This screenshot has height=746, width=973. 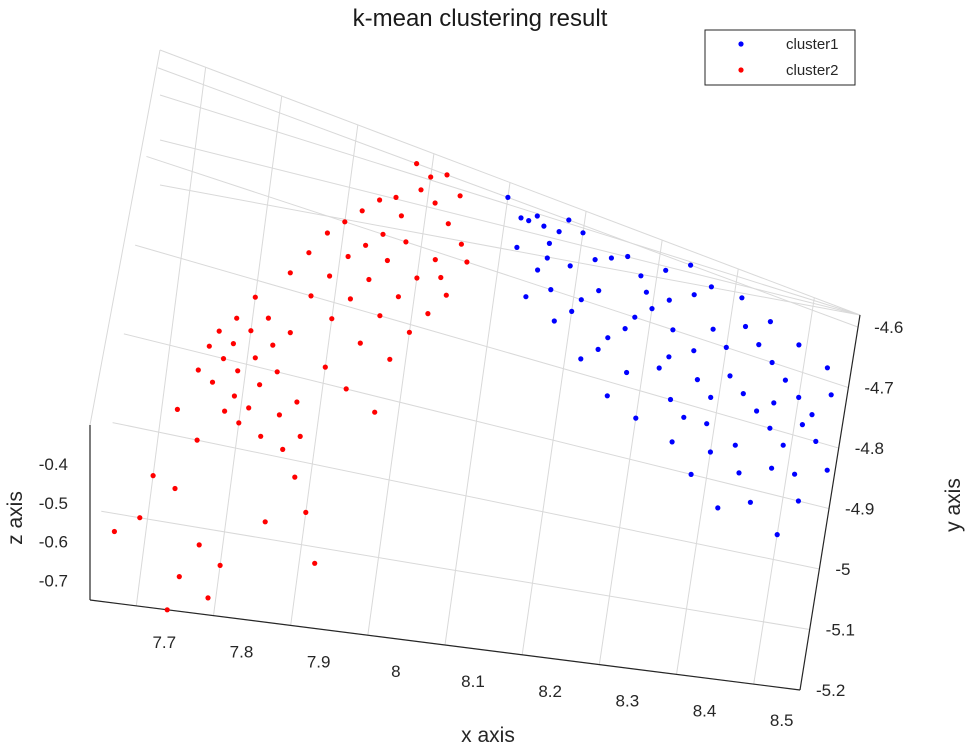 I want to click on x-tick-label: 7.8, so click(x=242, y=652).